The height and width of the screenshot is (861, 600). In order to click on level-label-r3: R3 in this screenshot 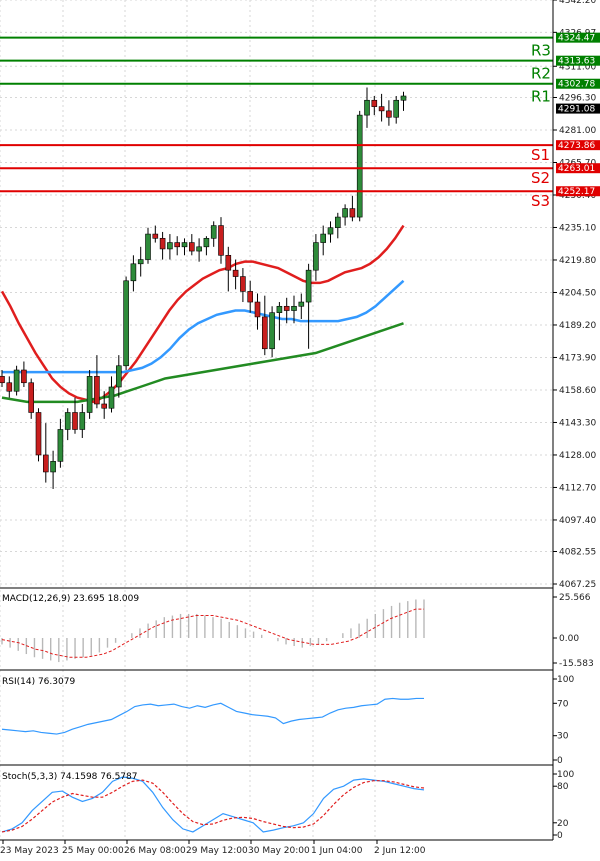, I will do `click(541, 51)`.